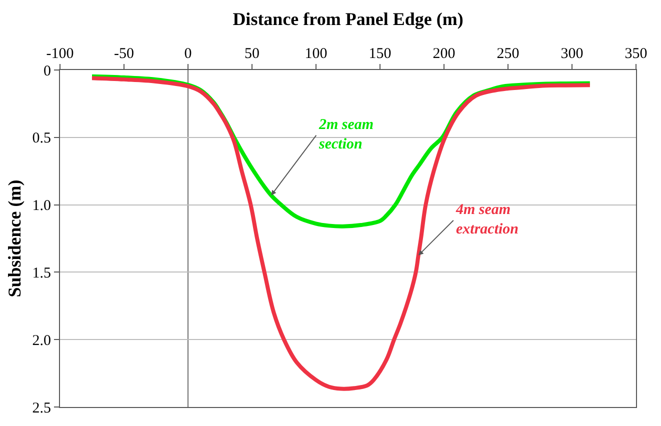 The width and height of the screenshot is (661, 426). Describe the element at coordinates (41, 408) in the screenshot. I see `y-tick-label: 2.5` at that location.